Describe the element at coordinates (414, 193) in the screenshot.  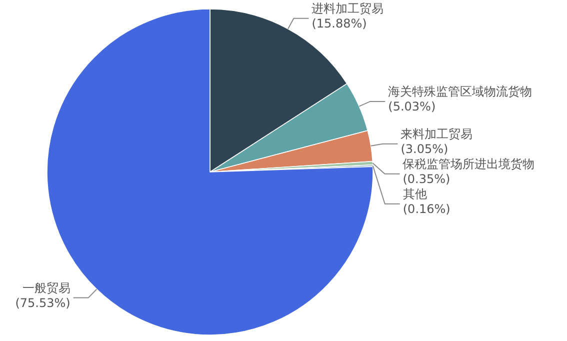
I see `slice-label: 其他` at that location.